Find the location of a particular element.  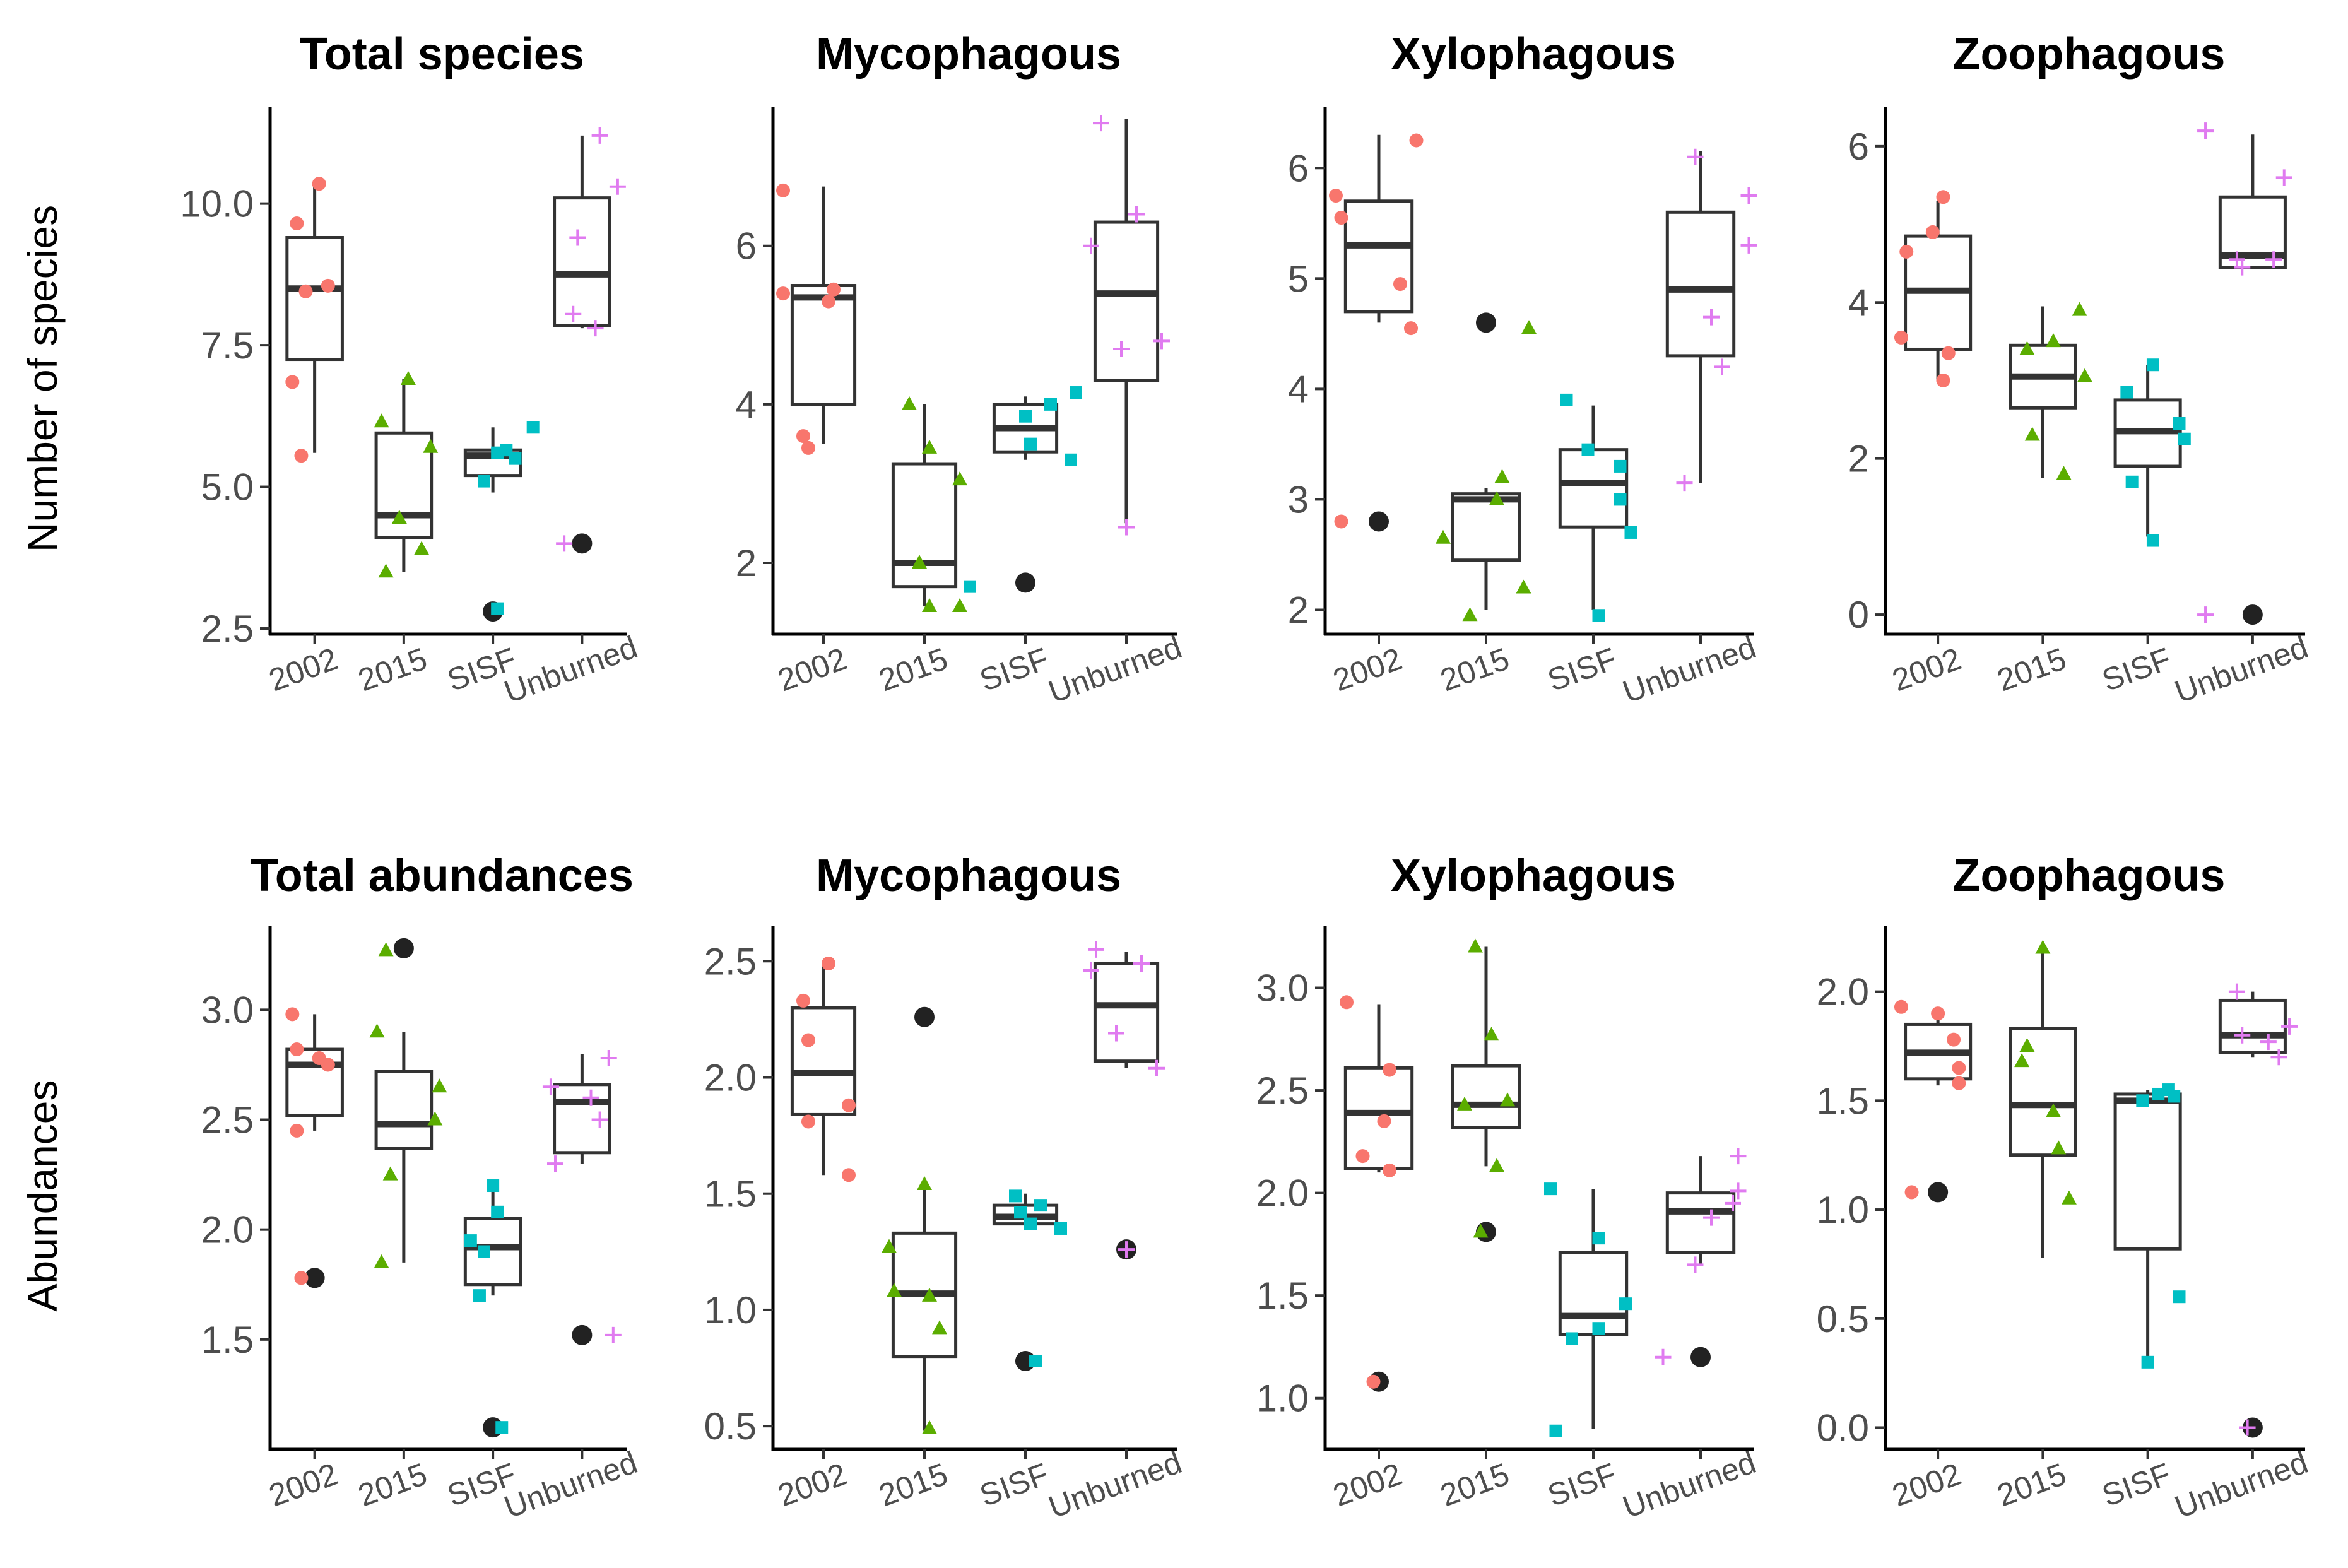

x-tick-label: SISF is located at coordinates (2136, 1485).